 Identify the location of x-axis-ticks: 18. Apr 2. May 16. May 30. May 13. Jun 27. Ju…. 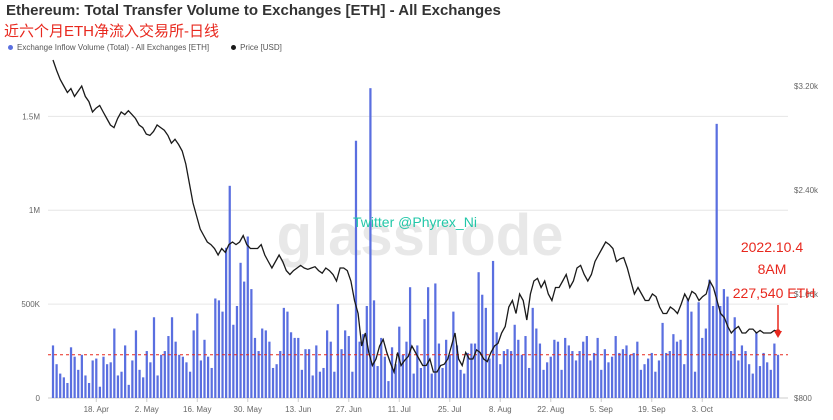
(399, 406).